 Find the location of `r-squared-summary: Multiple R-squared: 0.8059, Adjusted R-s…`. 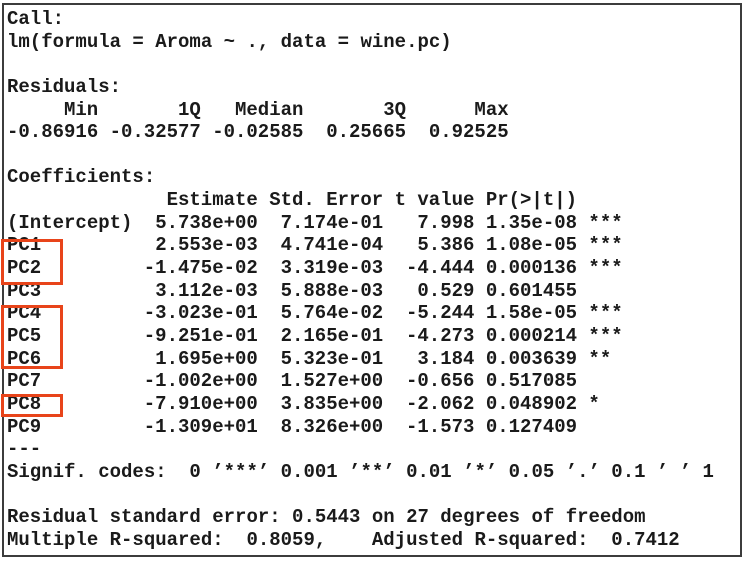

r-squared-summary: Multiple R-squared: 0.8059, Adjusted R-s… is located at coordinates (343, 539).